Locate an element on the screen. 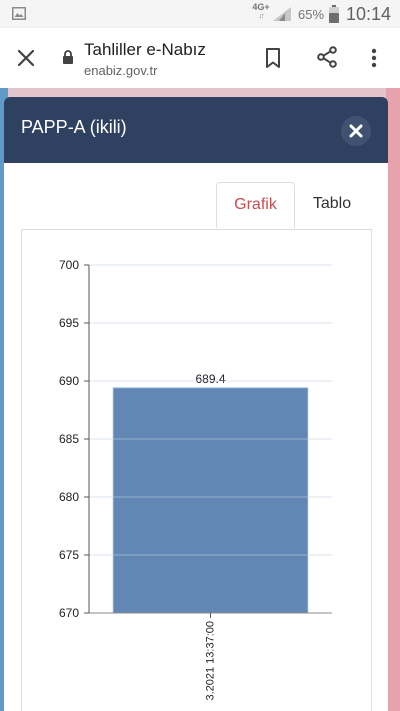 This screenshot has width=400, height=711. share-button is located at coordinates (327, 57).